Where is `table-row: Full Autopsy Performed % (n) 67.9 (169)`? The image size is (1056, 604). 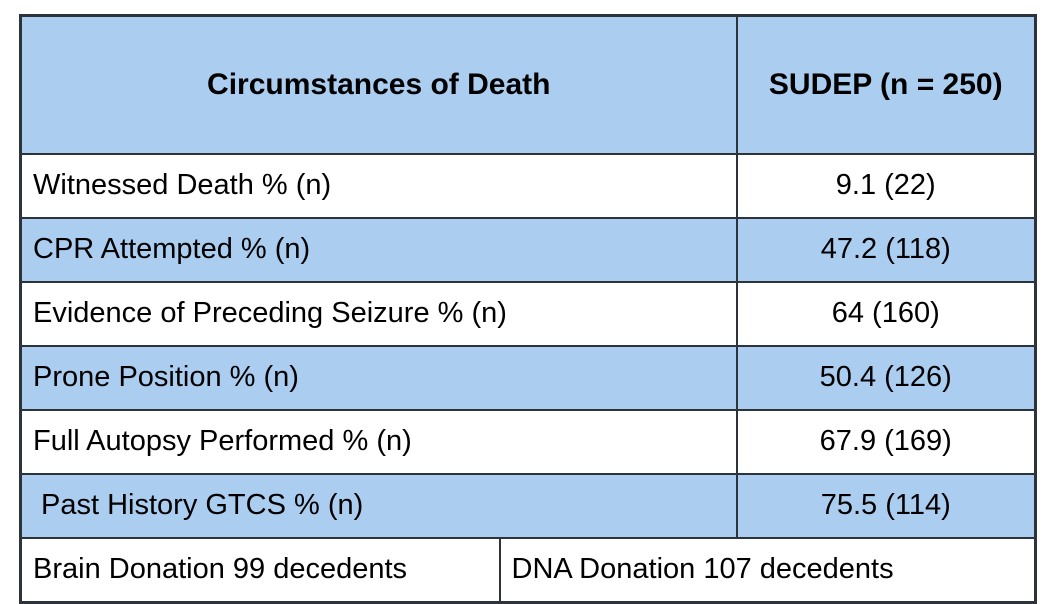 table-row: Full Autopsy Performed % (n) 67.9 (169) is located at coordinates (528, 442).